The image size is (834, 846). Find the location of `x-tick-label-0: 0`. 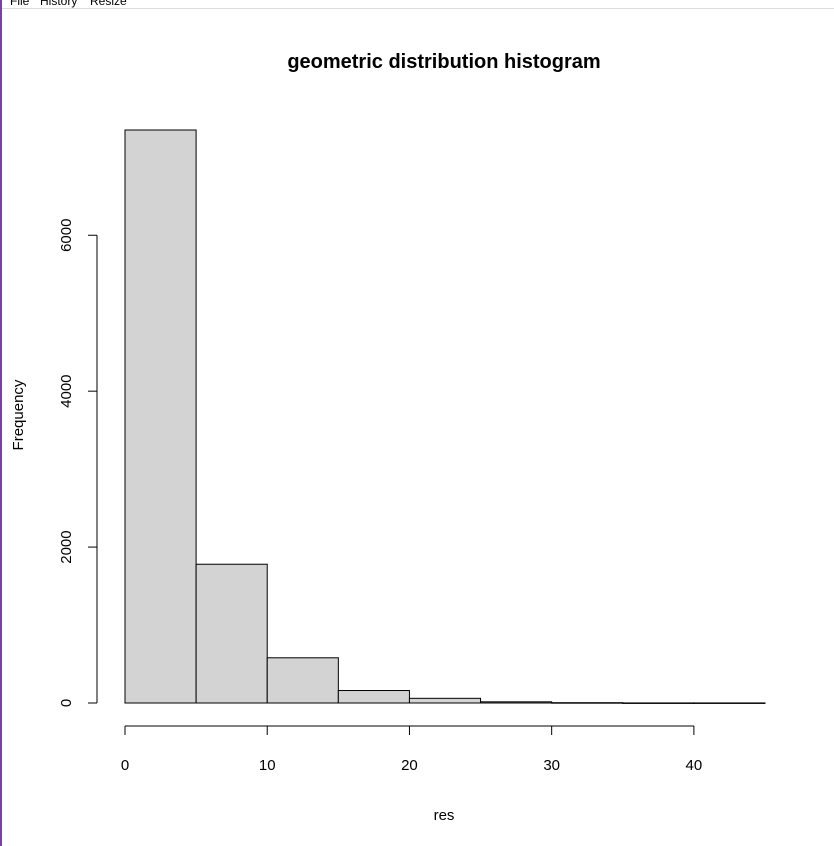

x-tick-label-0: 0 is located at coordinates (125, 765).